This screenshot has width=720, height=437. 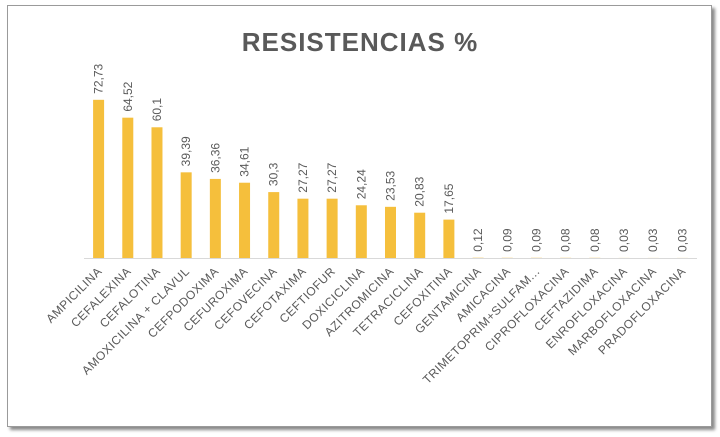 What do you see at coordinates (128, 96) in the screenshot?
I see `data-label: 64,52` at bounding box center [128, 96].